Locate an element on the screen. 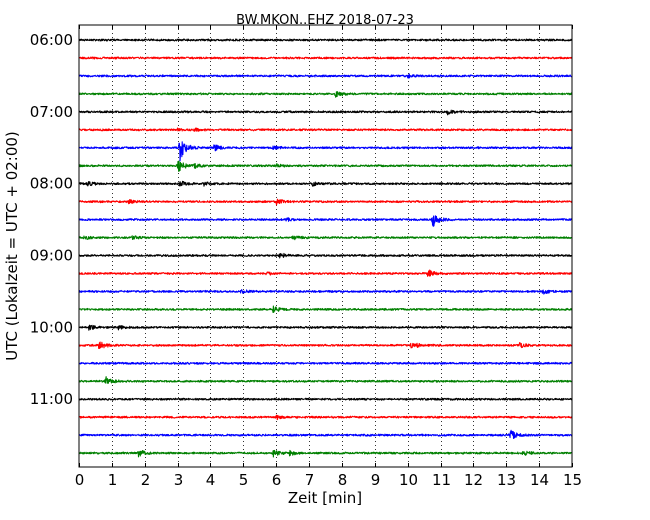 The height and width of the screenshot is (520, 650). y-tick-label: 07:00 is located at coordinates (51, 112).